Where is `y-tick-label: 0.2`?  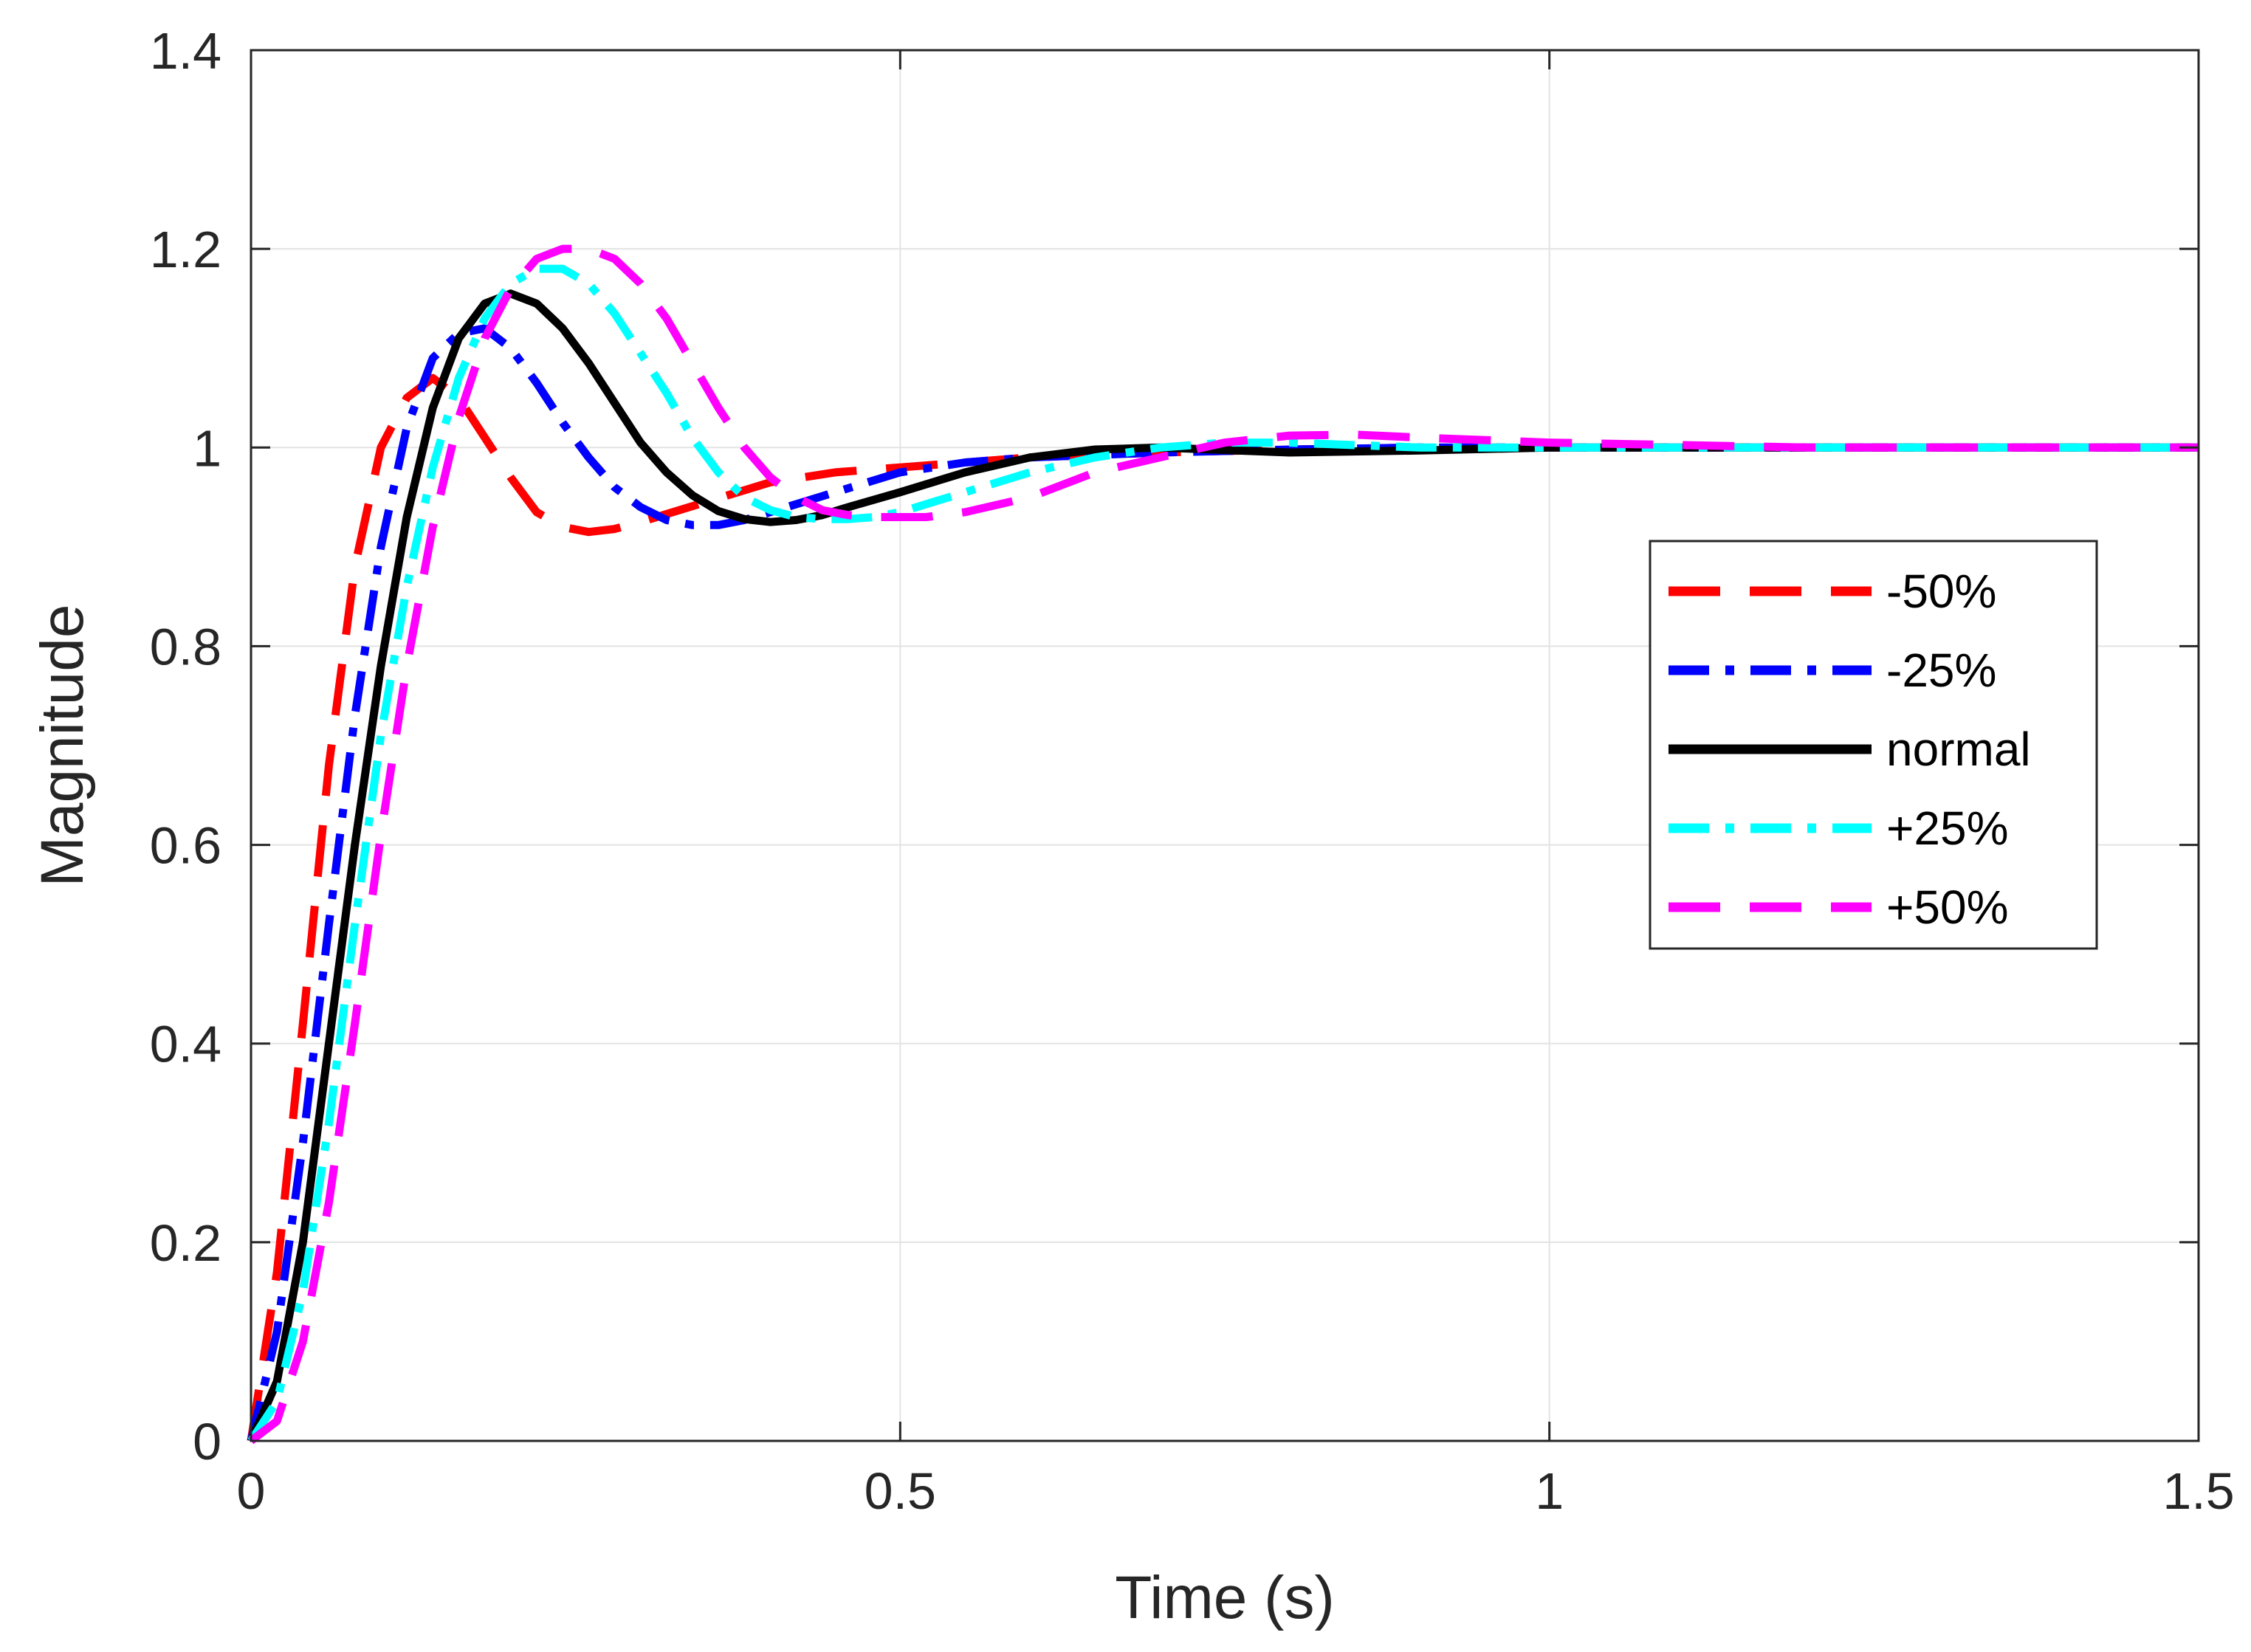
y-tick-label: 0.2 is located at coordinates (185, 1243).